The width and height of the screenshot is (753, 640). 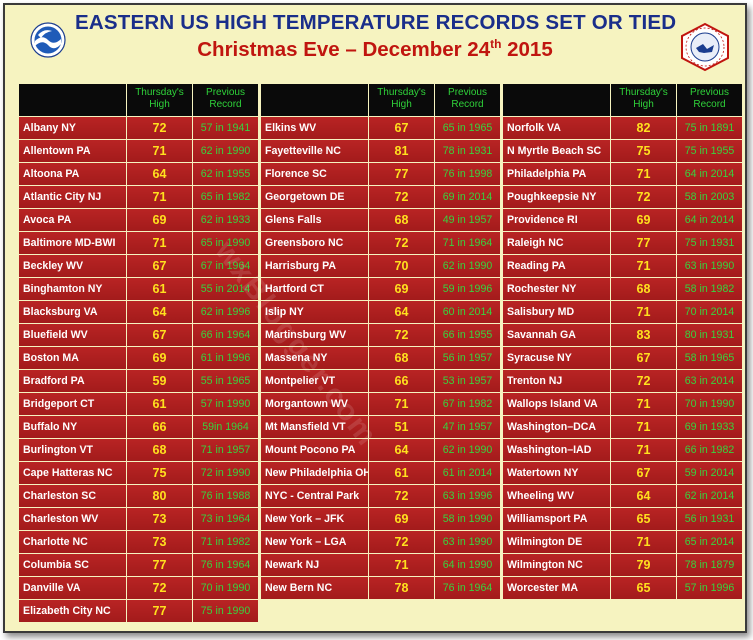 What do you see at coordinates (556, 312) in the screenshot?
I see `station-name: Salisbury MD` at bounding box center [556, 312].